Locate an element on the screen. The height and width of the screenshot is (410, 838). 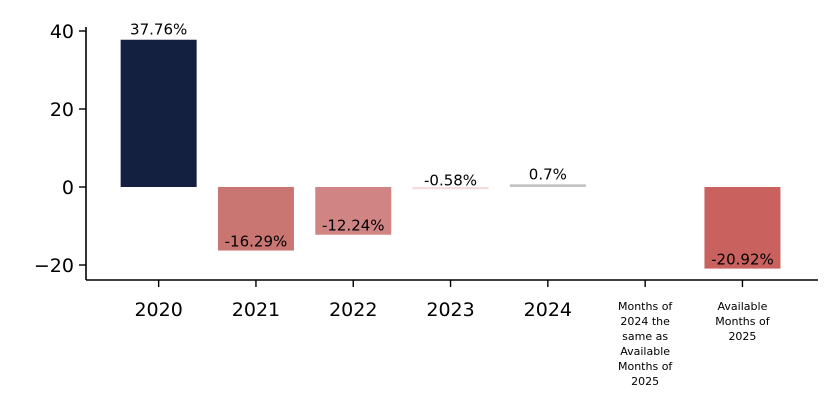
y-tick-label: −20 is located at coordinates (54, 266).